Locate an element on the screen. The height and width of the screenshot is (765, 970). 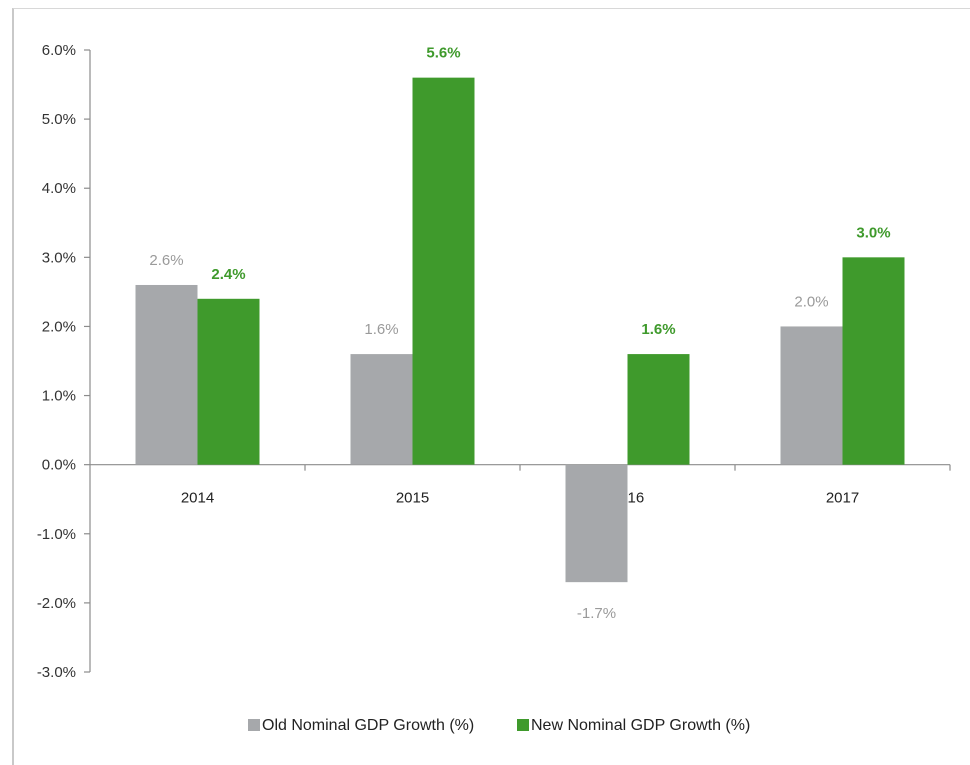
x-tick-label: 2017 is located at coordinates (842, 498).